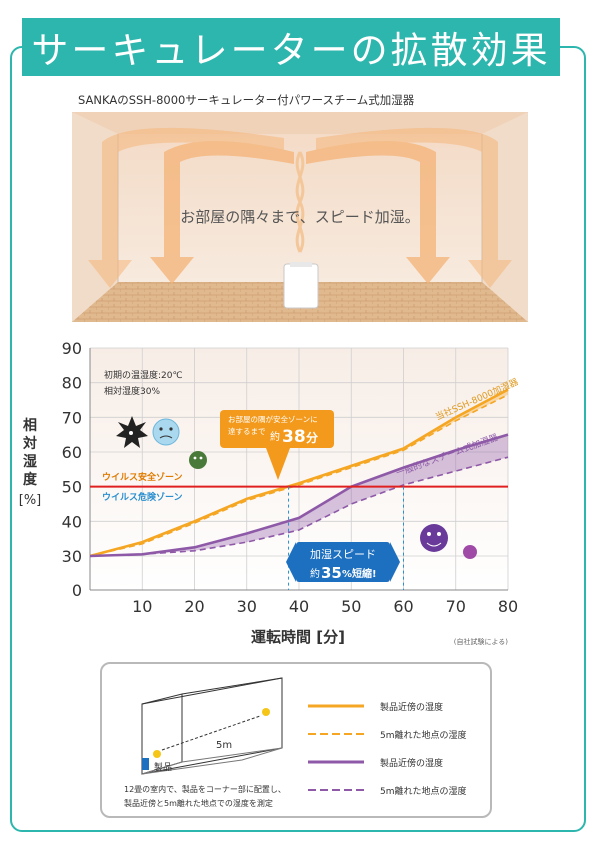 The height and width of the screenshot is (846, 600). I want to click on x-tick-label: 40, so click(299, 606).